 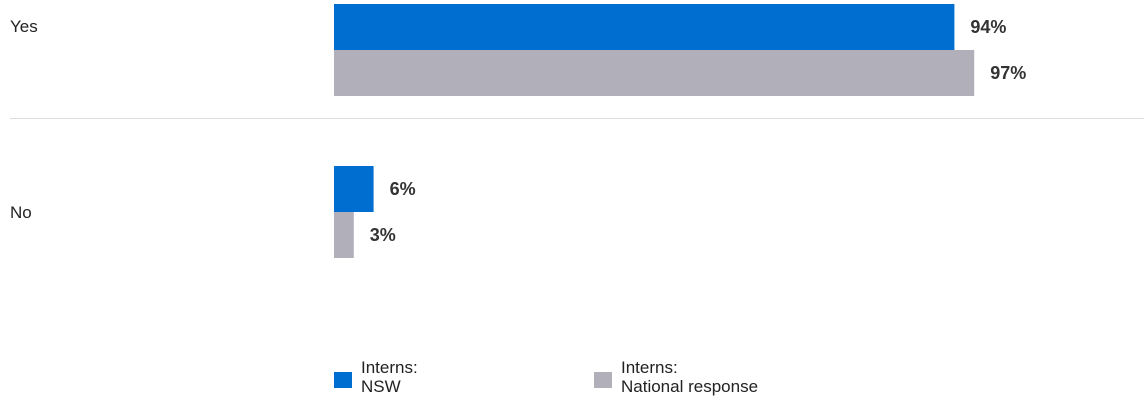 I want to click on category-label-no: No, so click(x=21, y=212).